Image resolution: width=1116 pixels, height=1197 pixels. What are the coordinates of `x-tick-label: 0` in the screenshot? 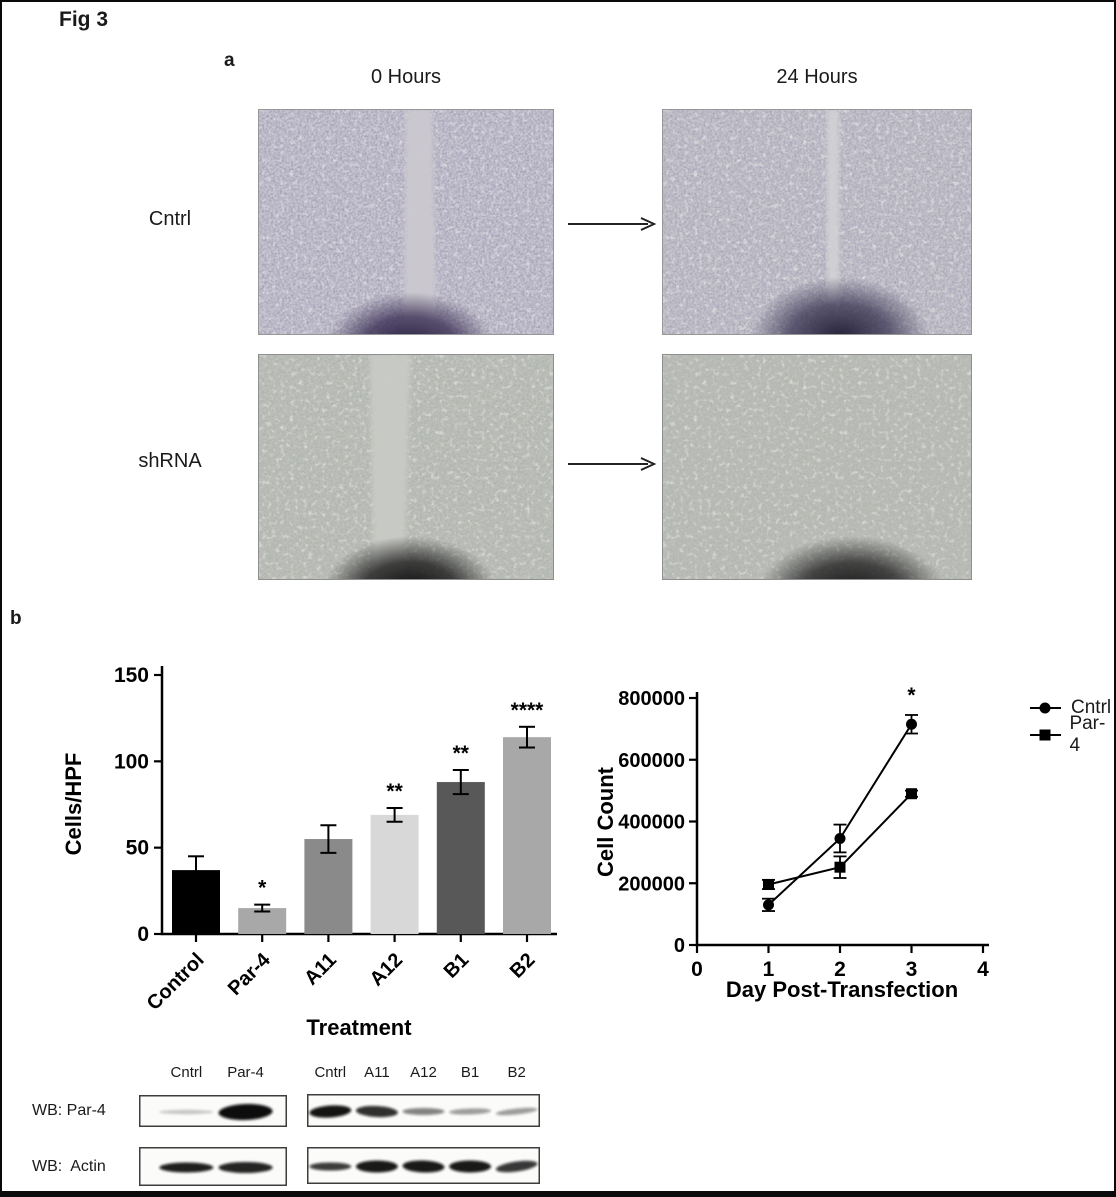 It's located at (697, 969).